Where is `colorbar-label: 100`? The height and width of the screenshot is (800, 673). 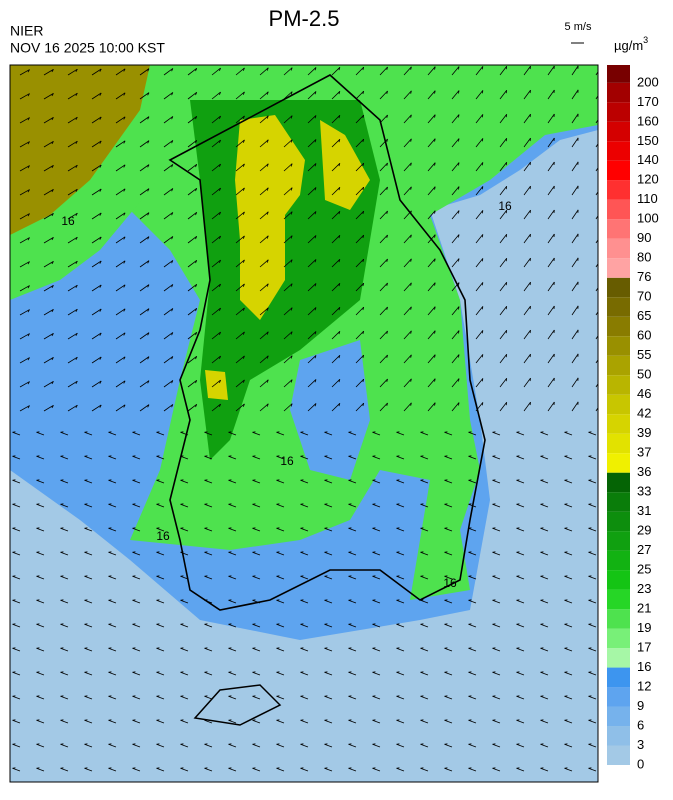 colorbar-label: 100 is located at coordinates (648, 218).